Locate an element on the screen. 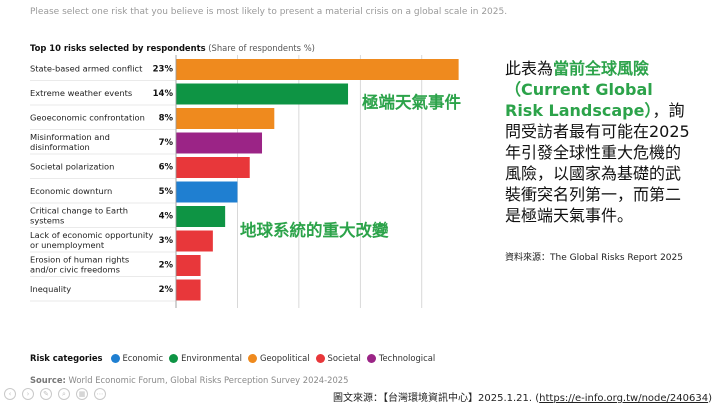 This screenshot has width=720, height=405. legend-item-environmental: Environmental is located at coordinates (205, 358).